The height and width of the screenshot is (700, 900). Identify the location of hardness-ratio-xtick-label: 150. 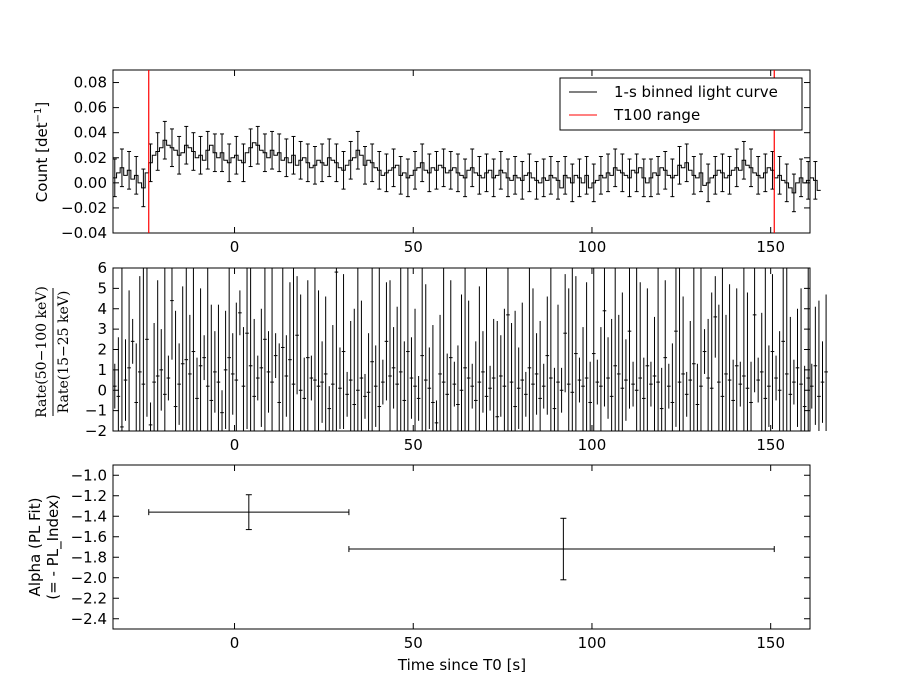
(770, 445).